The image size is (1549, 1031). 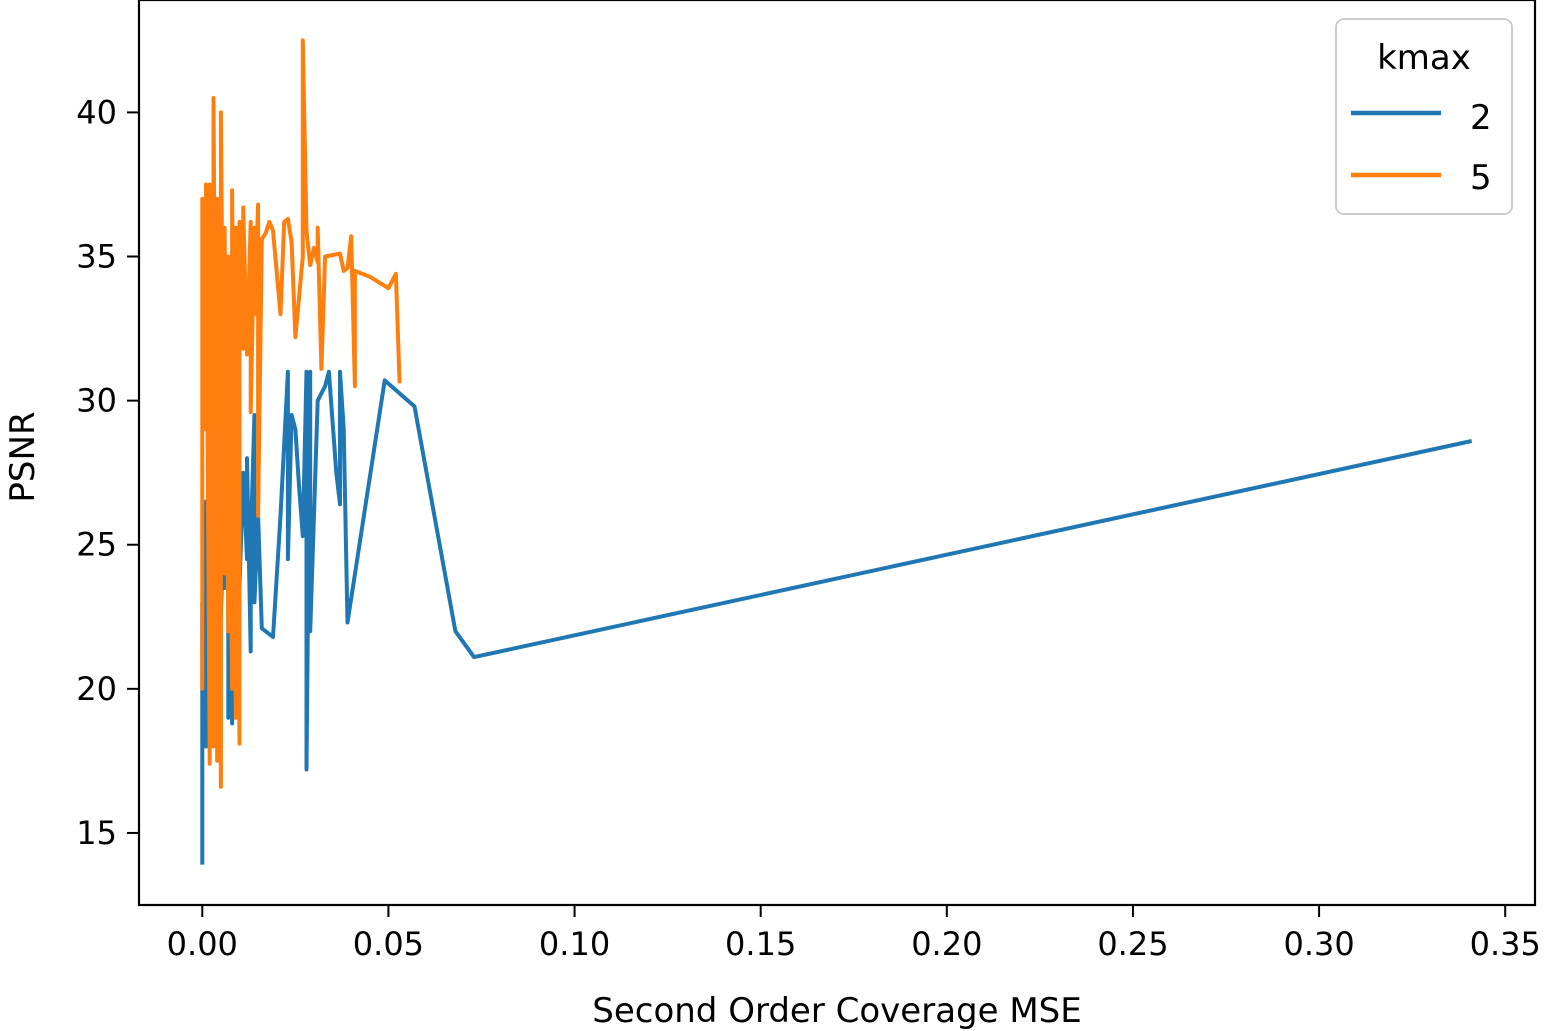 I want to click on legend-box, so click(x=1424, y=116).